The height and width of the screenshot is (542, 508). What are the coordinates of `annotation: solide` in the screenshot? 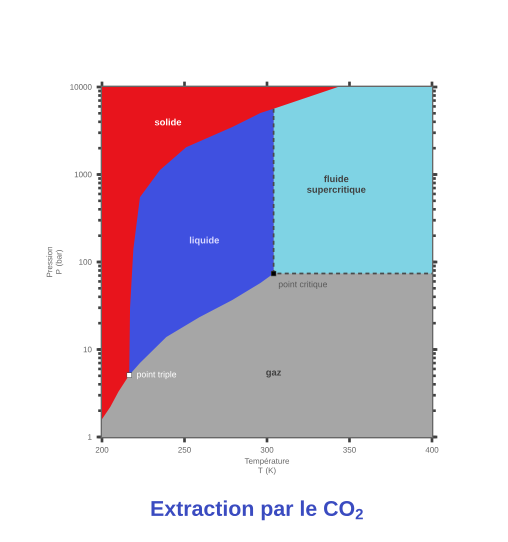 It's located at (168, 122).